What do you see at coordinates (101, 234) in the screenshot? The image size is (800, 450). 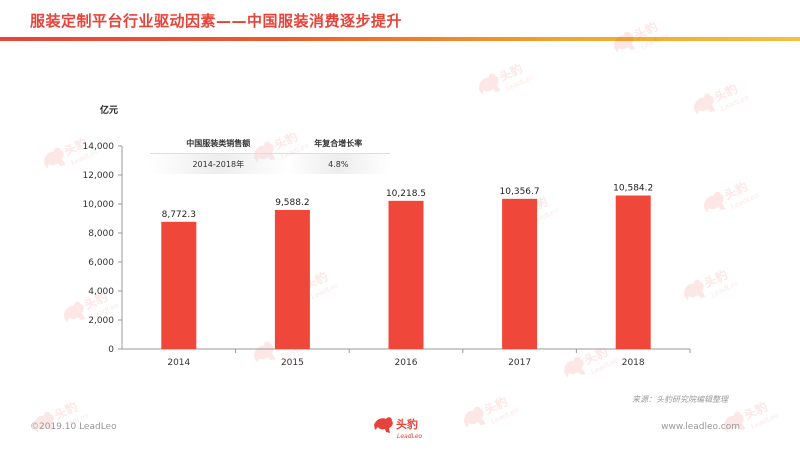 I see `y-tick-label: 8,000` at bounding box center [101, 234].